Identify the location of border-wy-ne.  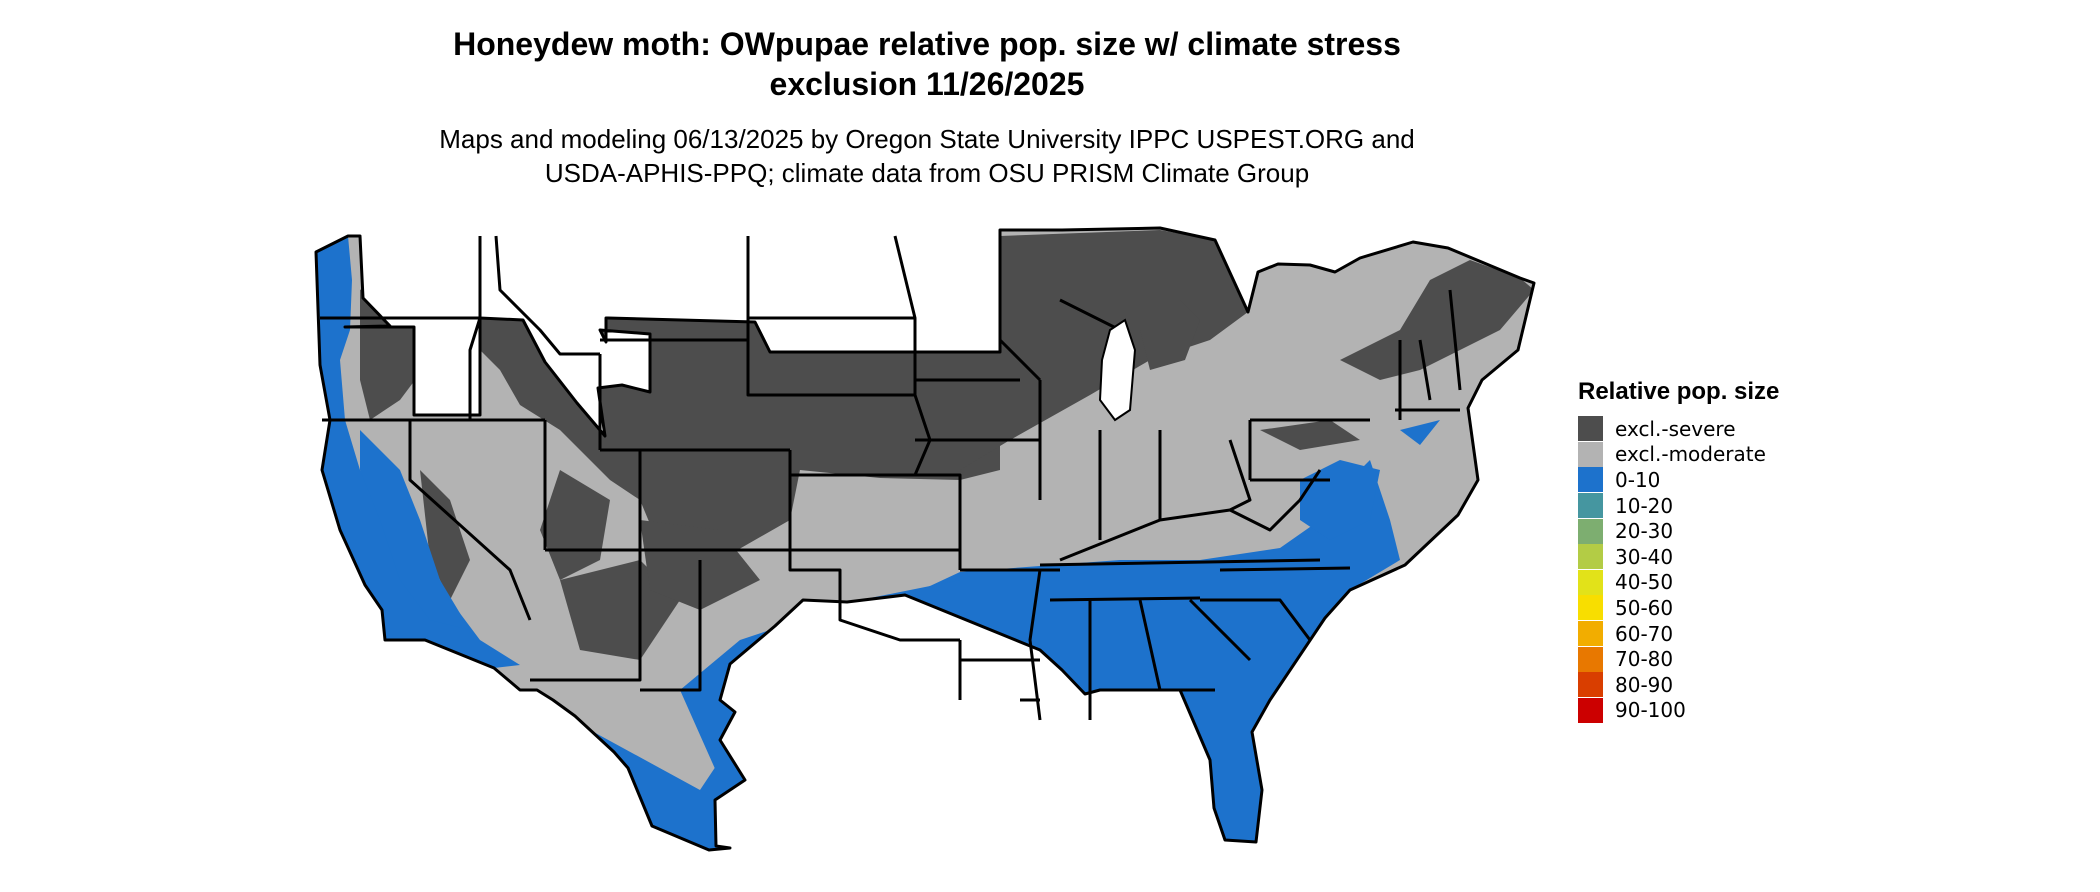
(768, 368).